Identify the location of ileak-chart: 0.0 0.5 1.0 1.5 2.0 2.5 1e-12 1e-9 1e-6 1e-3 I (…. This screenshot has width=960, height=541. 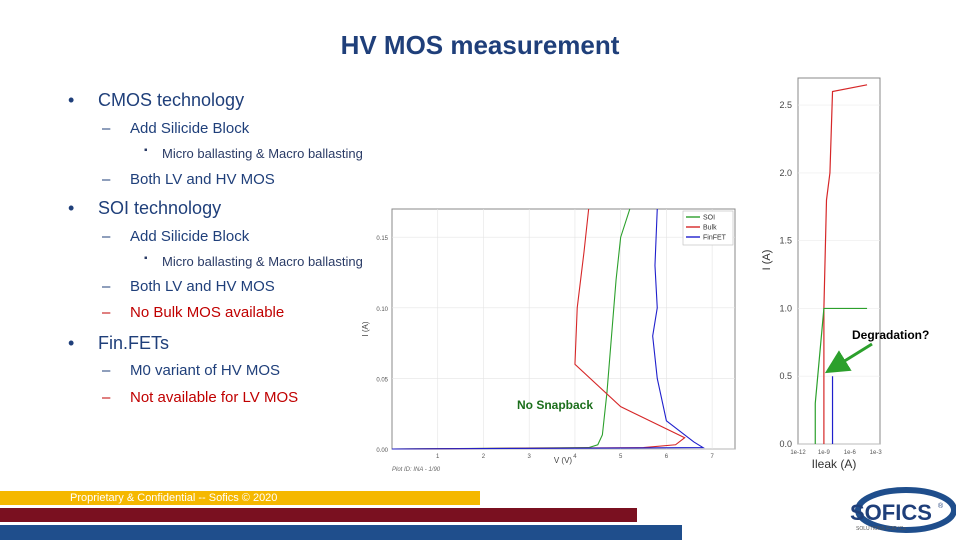
(822, 274).